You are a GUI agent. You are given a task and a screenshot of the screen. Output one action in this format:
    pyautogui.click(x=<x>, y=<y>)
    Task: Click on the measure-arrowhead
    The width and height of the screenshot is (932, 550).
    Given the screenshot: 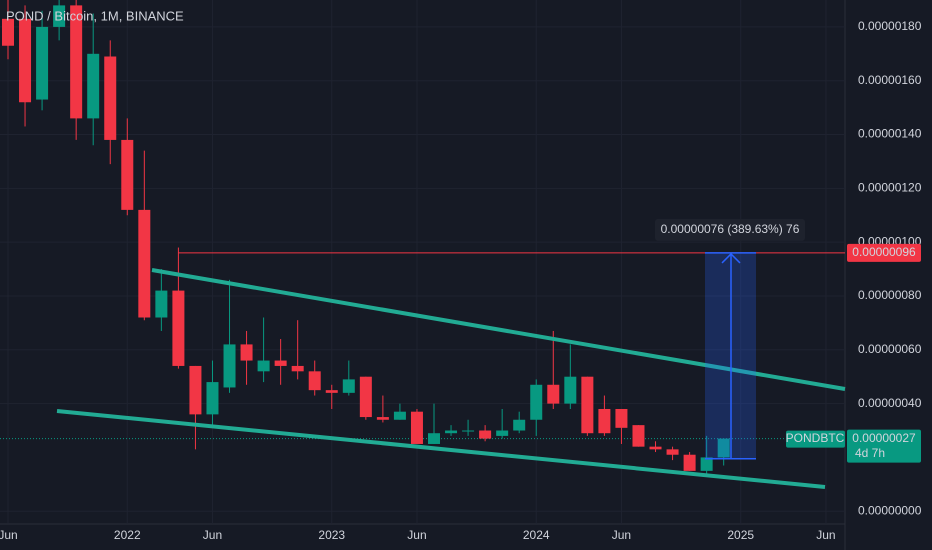 What is the action you would take?
    pyautogui.click(x=731, y=258)
    